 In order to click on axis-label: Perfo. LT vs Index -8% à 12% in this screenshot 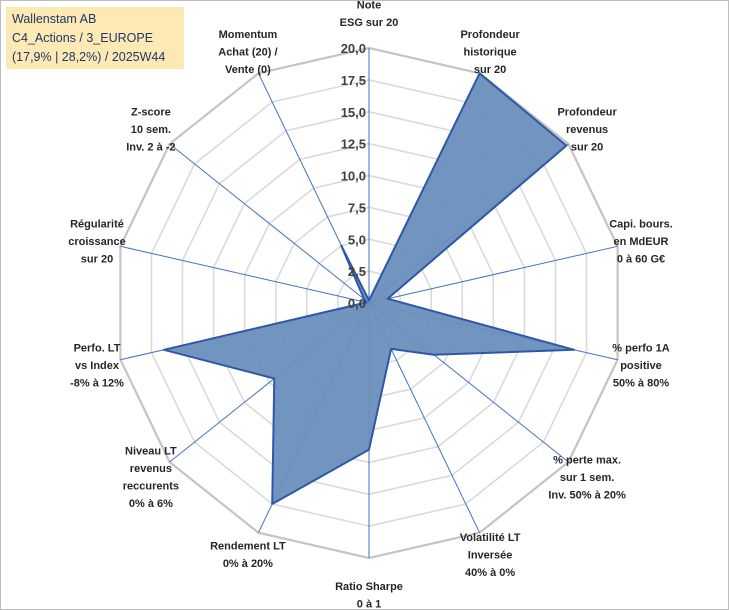, I will do `click(97, 366)`.